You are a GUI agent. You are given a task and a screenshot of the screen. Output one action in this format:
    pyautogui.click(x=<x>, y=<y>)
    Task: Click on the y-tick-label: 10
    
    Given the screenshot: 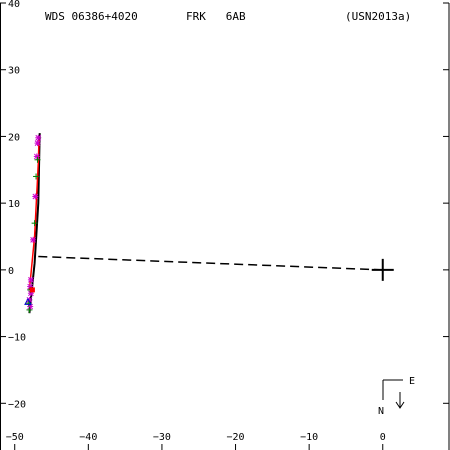 What is the action you would take?
    pyautogui.click(x=14, y=204)
    